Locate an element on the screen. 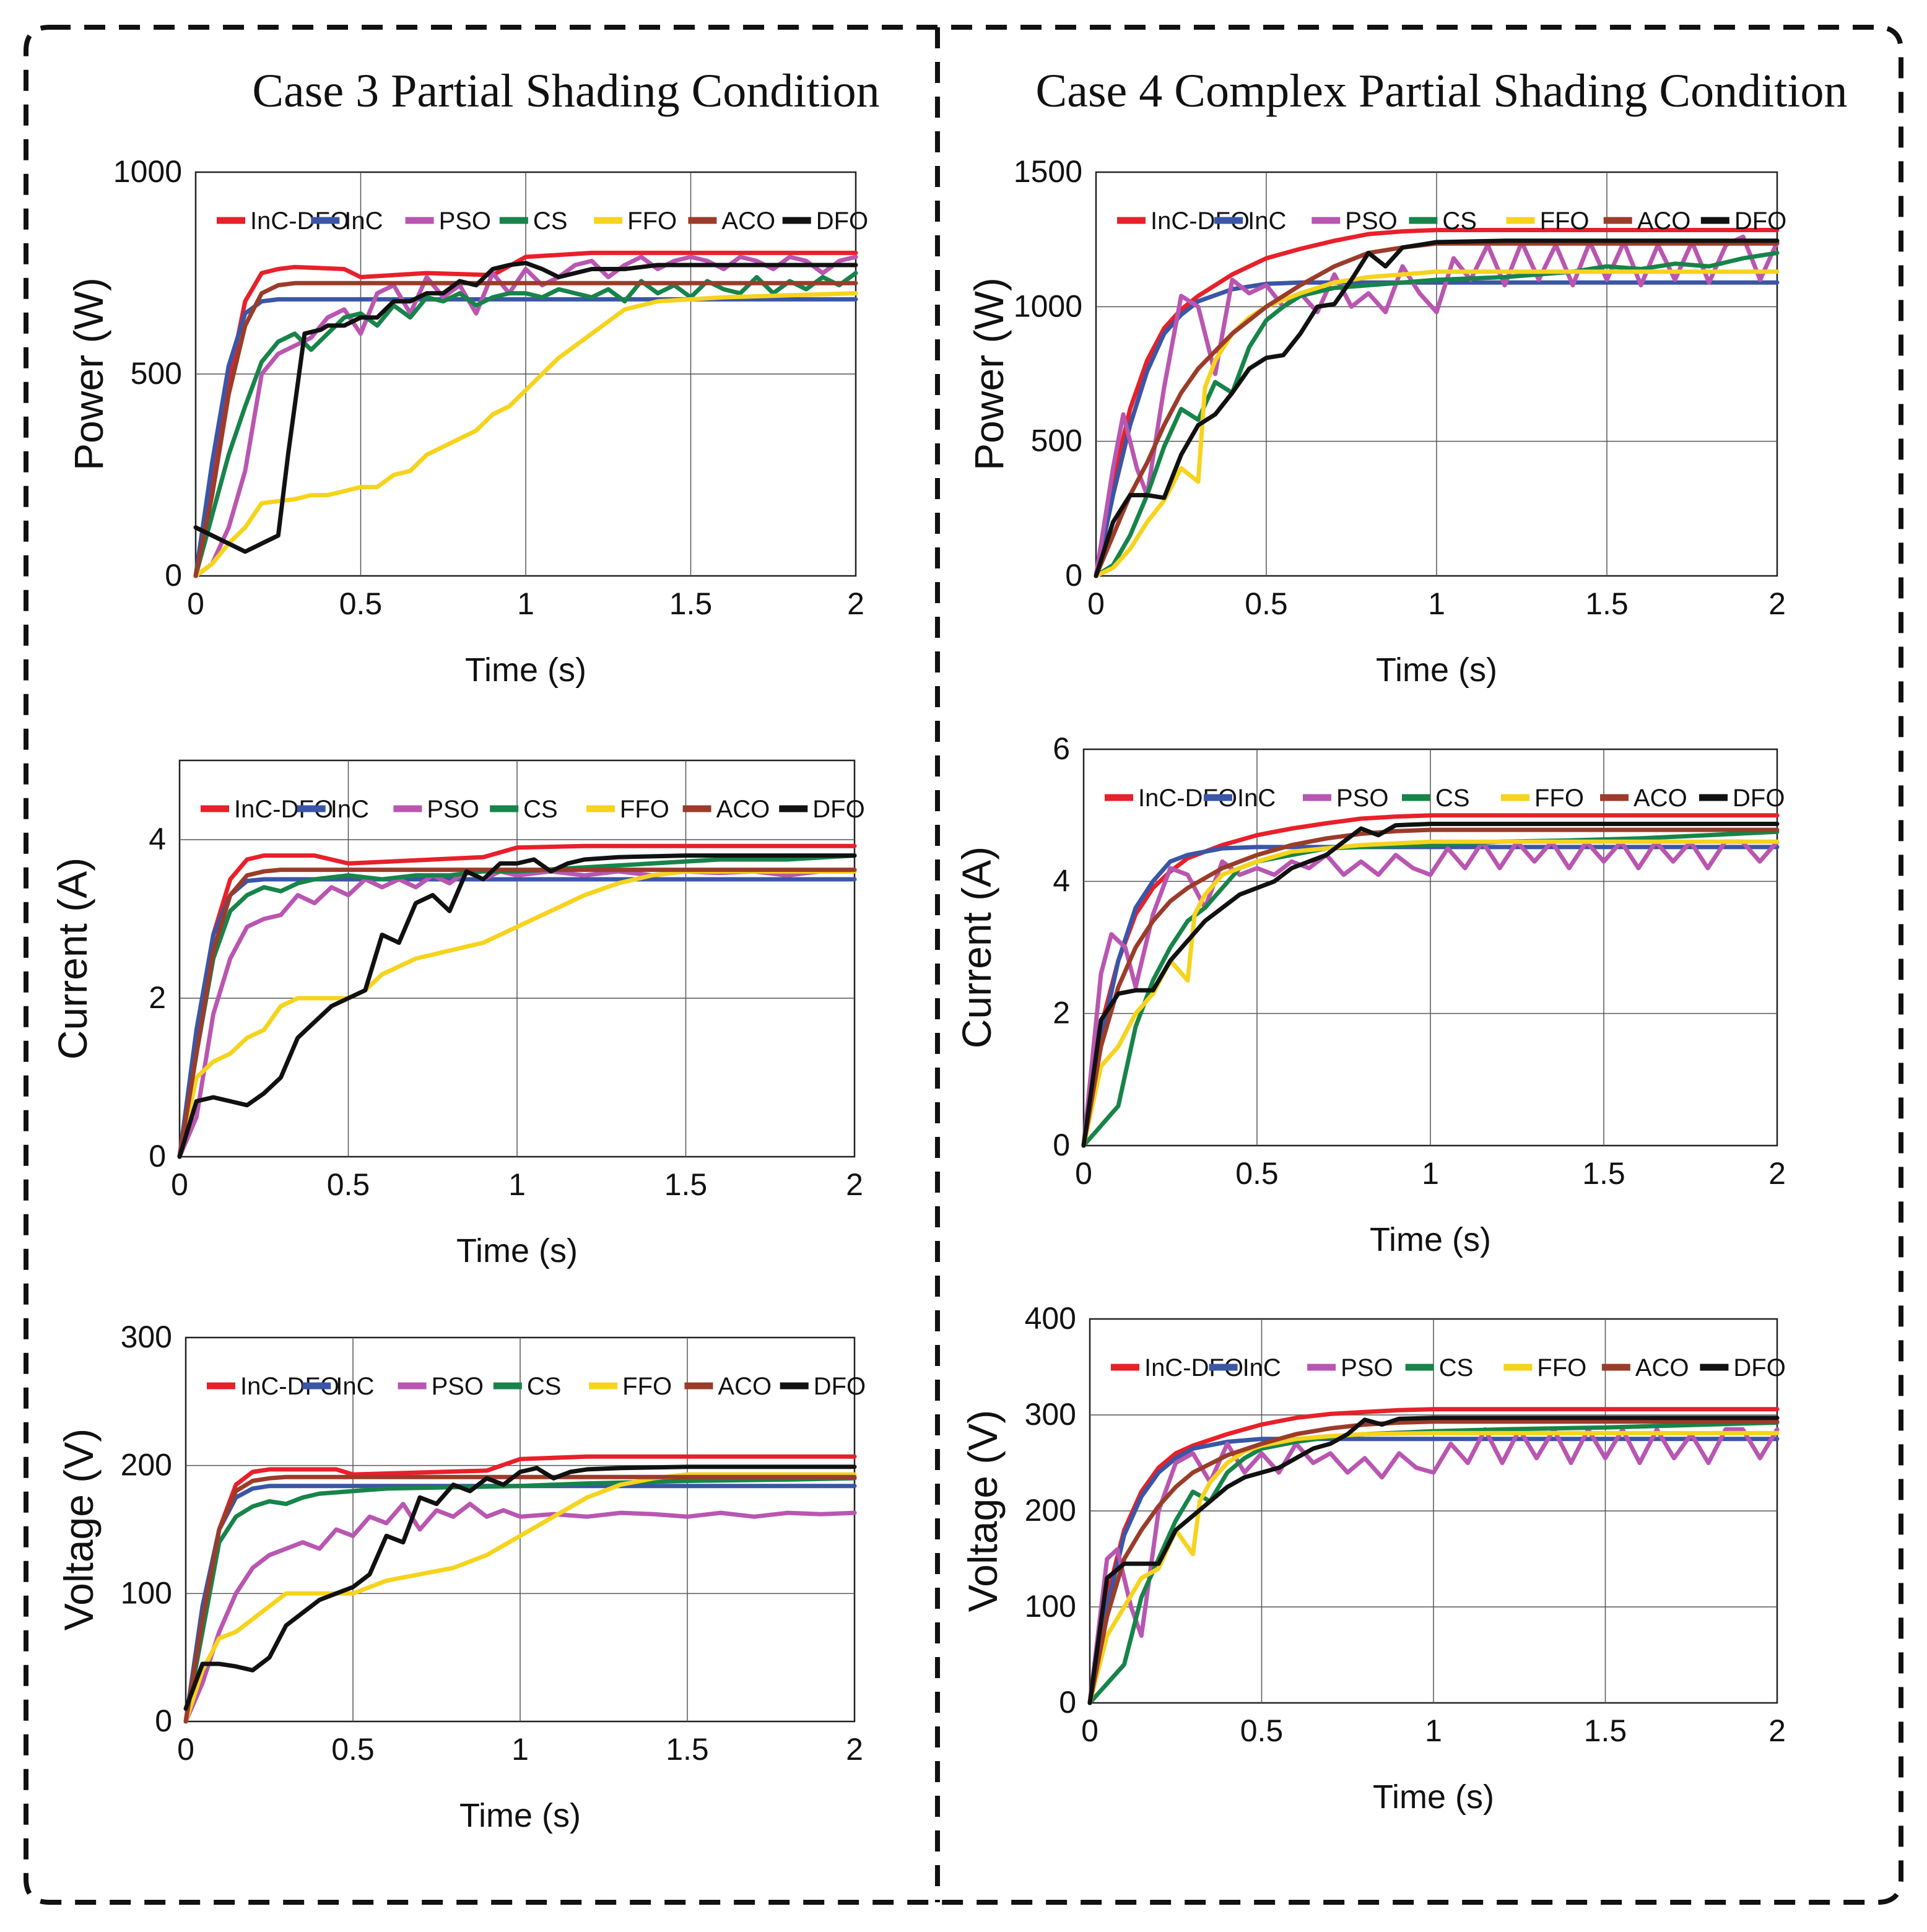 The width and height of the screenshot is (1927, 1932). case4-power-y-tick-label: 0 is located at coordinates (1073, 575).